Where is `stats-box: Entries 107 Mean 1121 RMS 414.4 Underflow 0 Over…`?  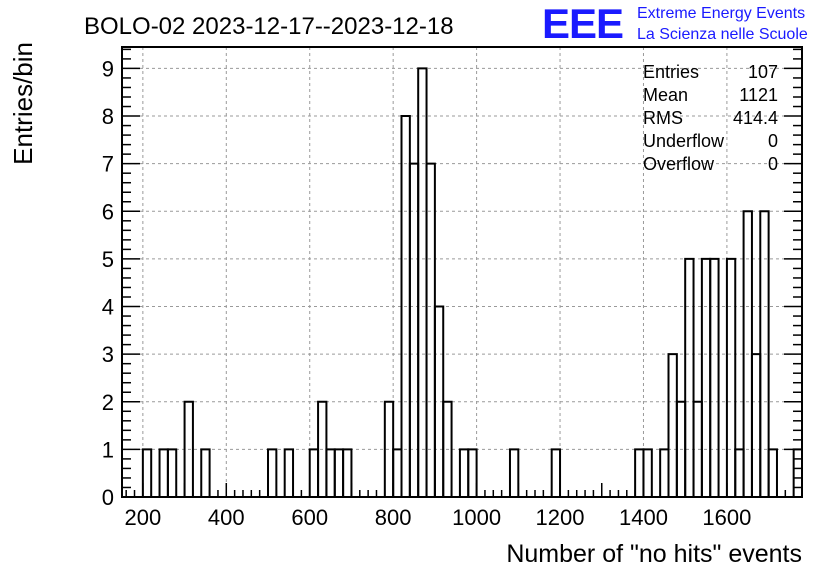
stats-box: Entries 107 Mean 1121 RMS 414.4 Underflow 0 Over… is located at coordinates (710, 118).